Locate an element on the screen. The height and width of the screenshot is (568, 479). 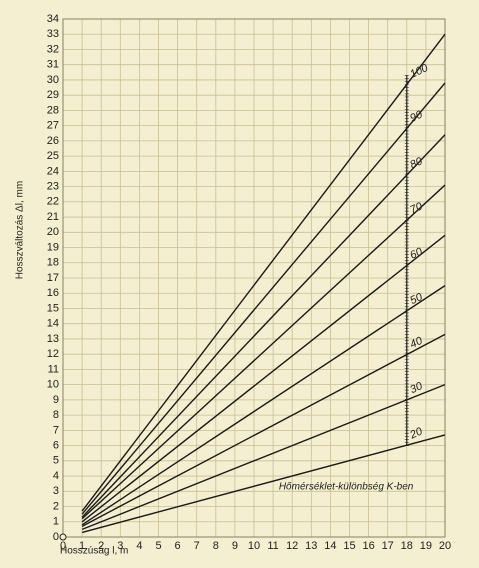
y-tick-label: 6 is located at coordinates (56, 445).